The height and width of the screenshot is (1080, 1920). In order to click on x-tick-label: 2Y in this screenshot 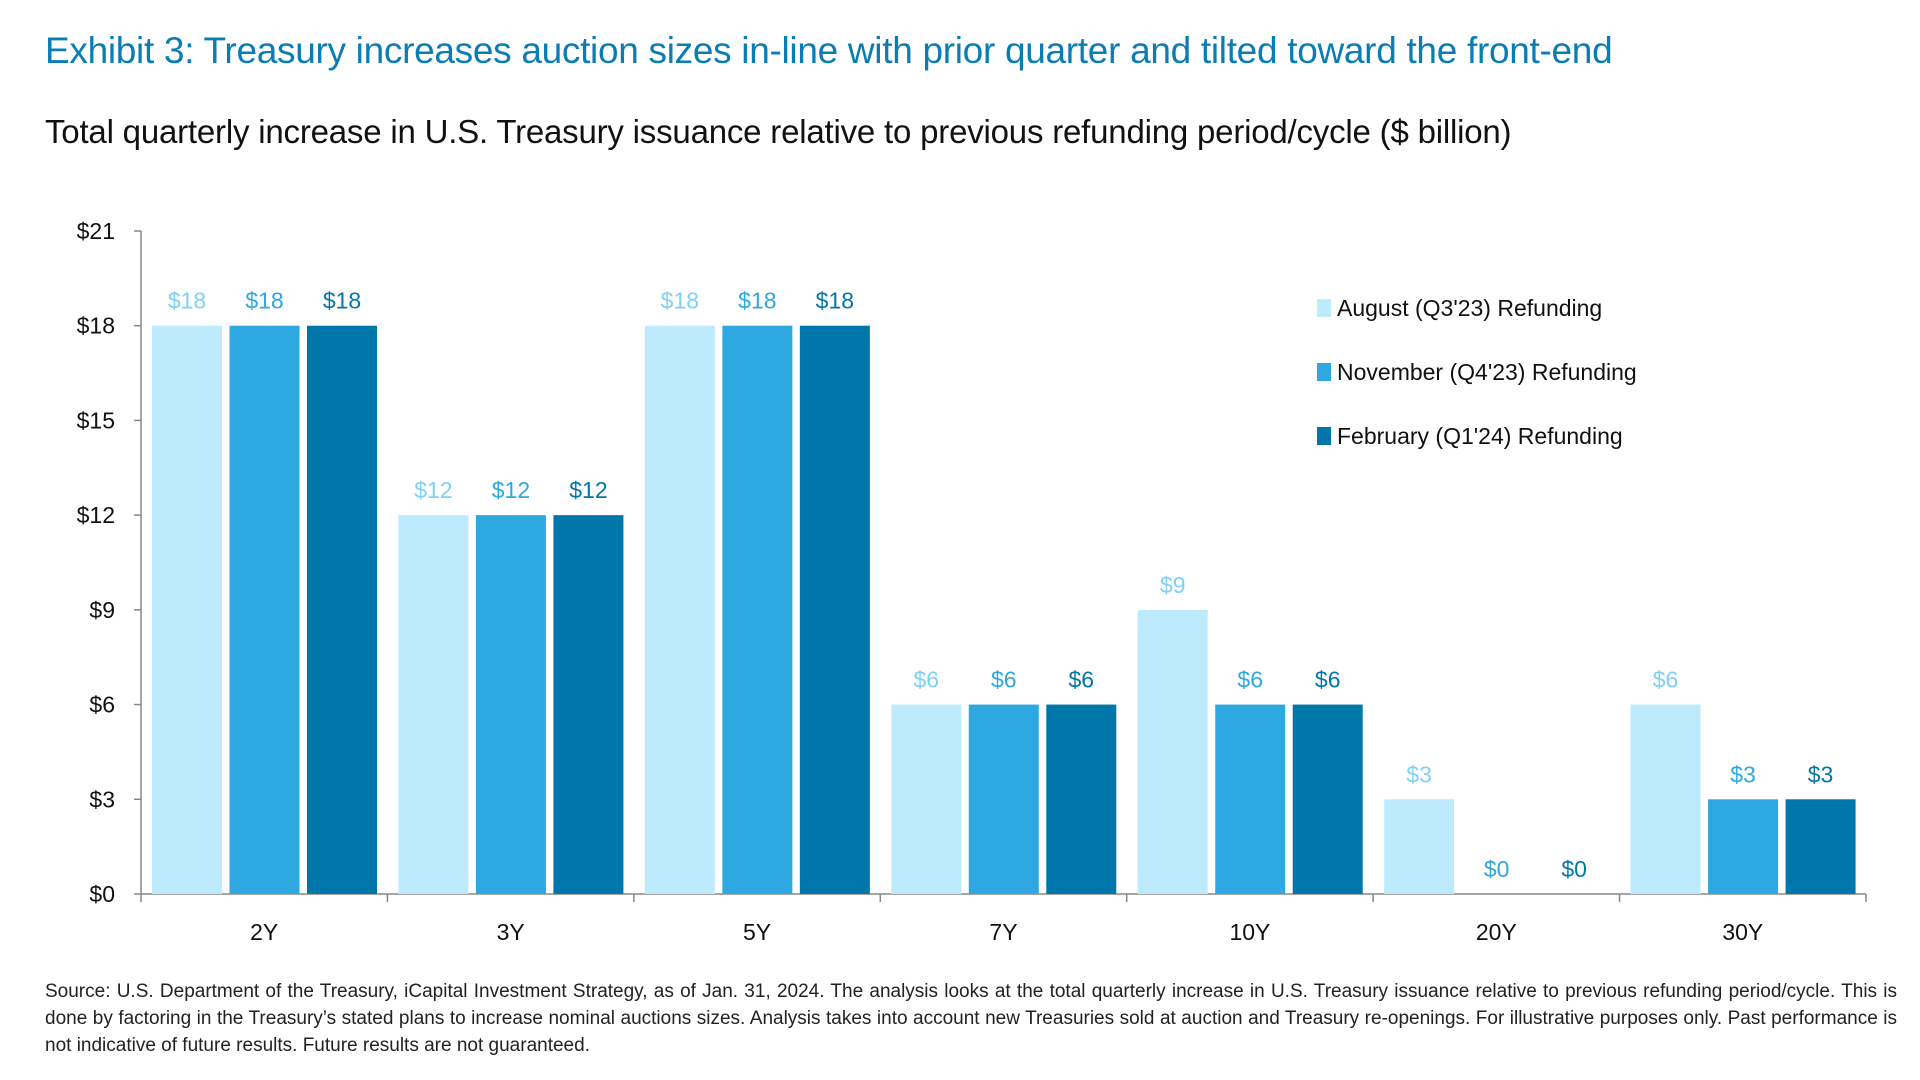, I will do `click(264, 932)`.